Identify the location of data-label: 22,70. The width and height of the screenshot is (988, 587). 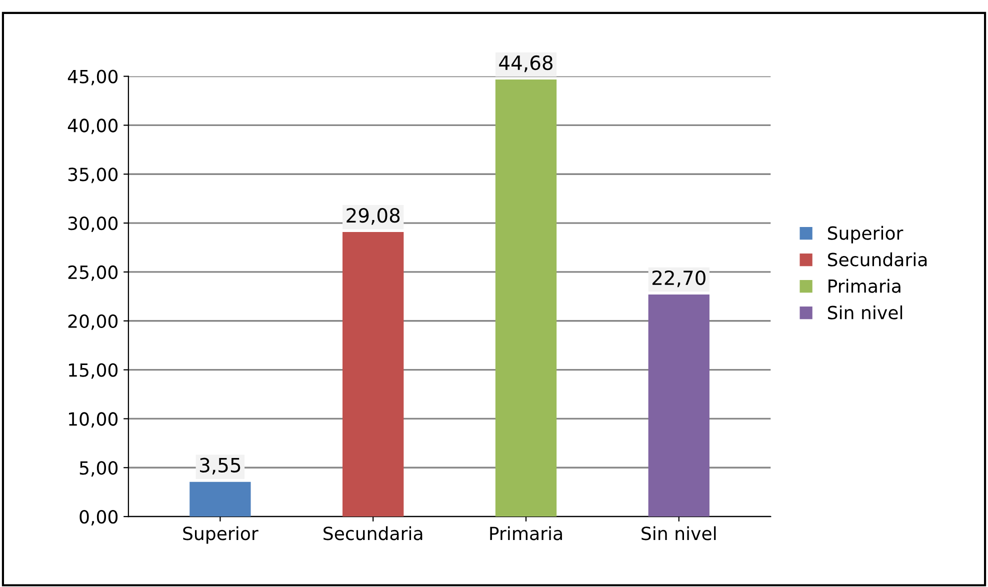
(679, 279).